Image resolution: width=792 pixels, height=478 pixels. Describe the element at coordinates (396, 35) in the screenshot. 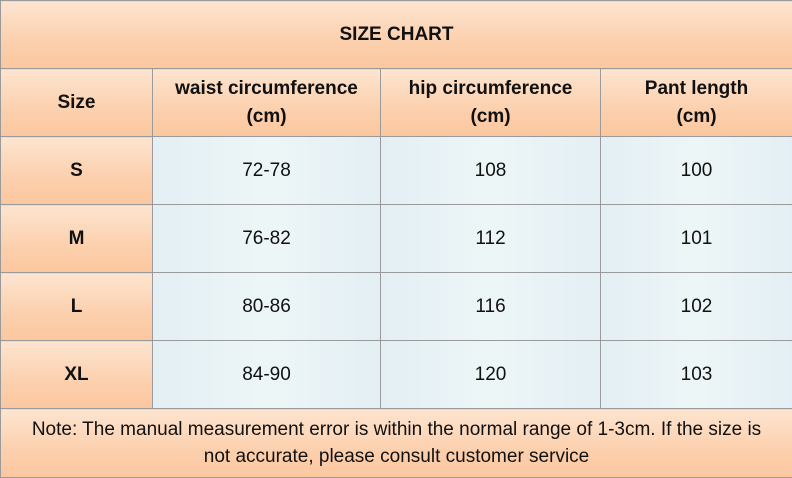

I see `table-title: SIZE CHART` at that location.